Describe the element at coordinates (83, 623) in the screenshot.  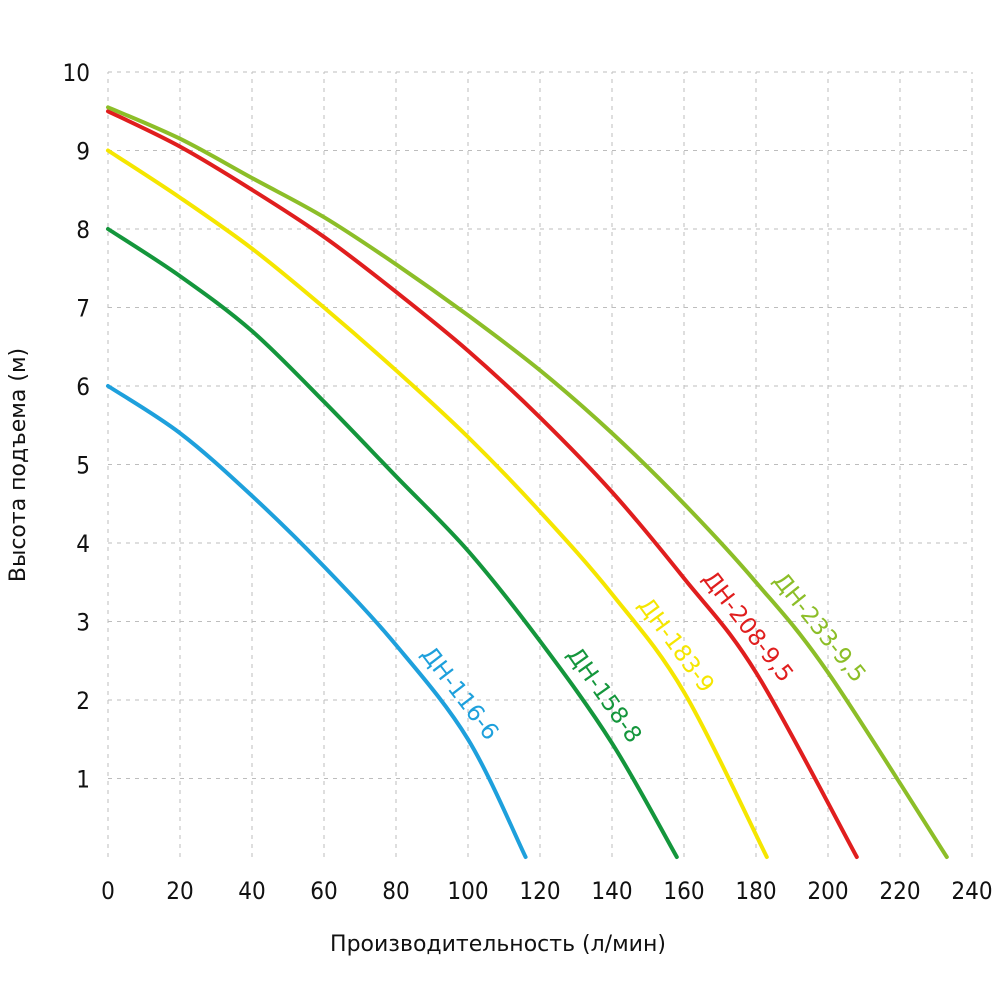
I see `y-tick-label: 3` at that location.